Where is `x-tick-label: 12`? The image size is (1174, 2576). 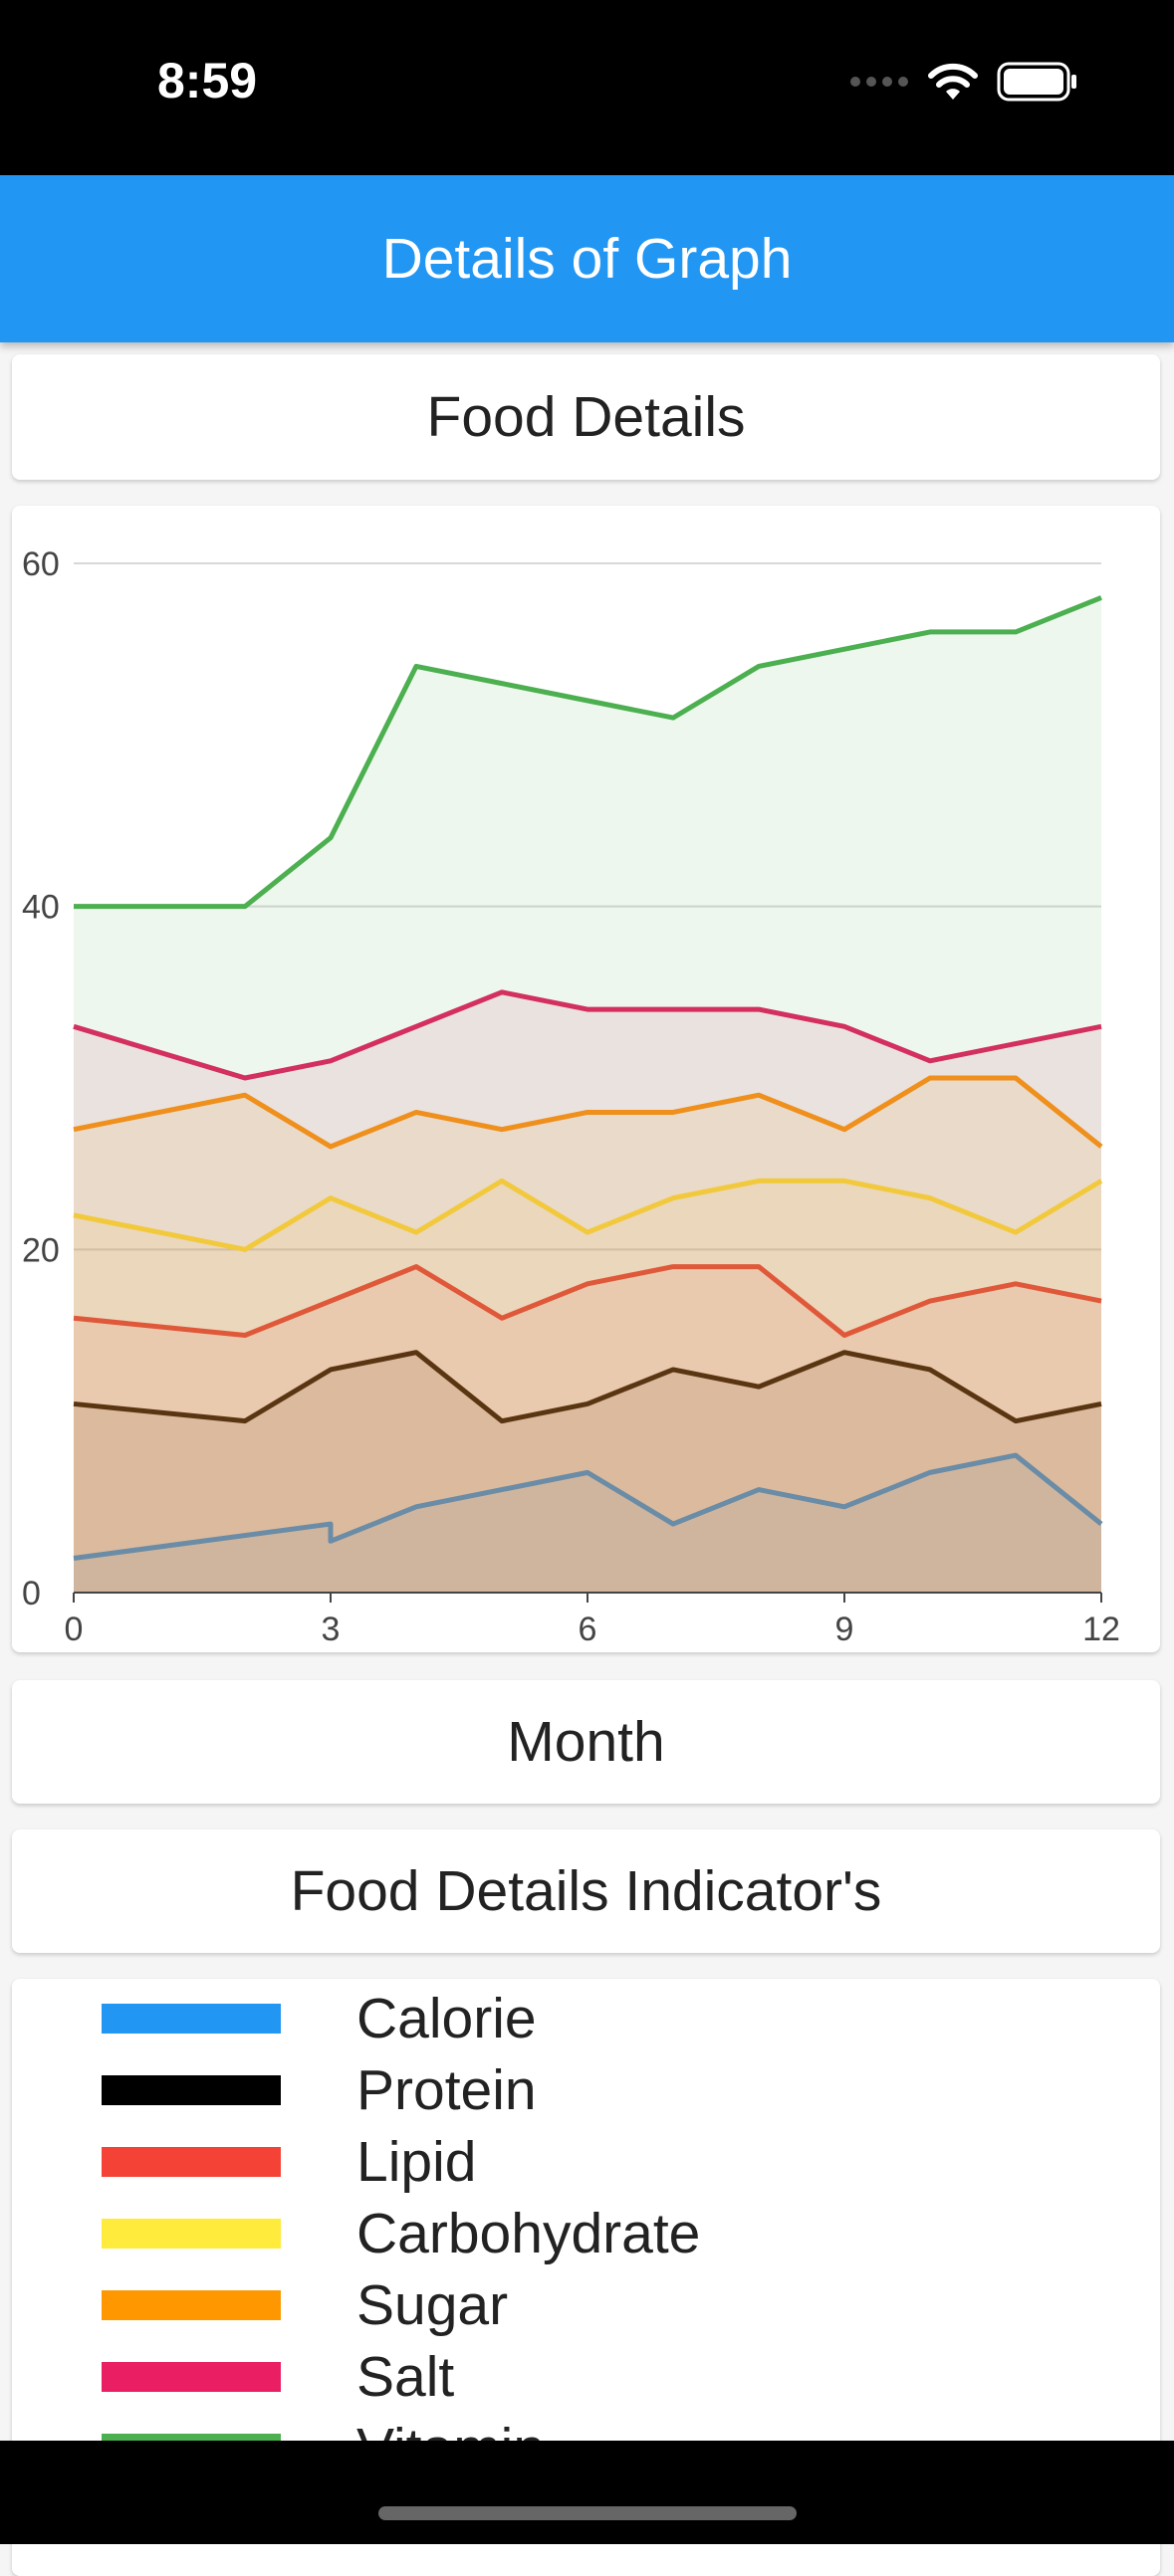 x-tick-label: 12 is located at coordinates (1101, 1629).